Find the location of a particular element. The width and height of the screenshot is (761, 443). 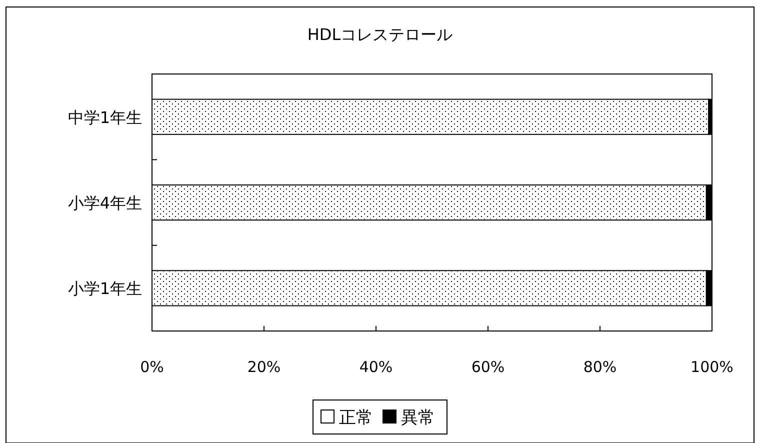

legend-label: 正常 is located at coordinates (356, 418).